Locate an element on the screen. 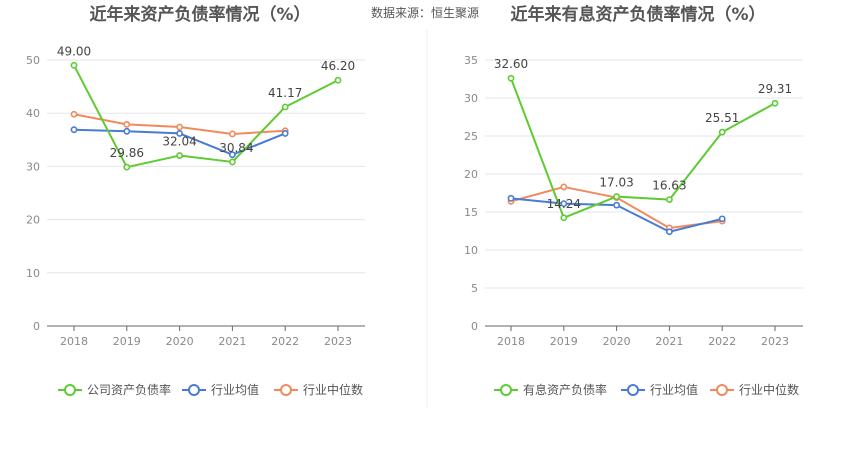  data-label: 17.03 is located at coordinates (616, 183).